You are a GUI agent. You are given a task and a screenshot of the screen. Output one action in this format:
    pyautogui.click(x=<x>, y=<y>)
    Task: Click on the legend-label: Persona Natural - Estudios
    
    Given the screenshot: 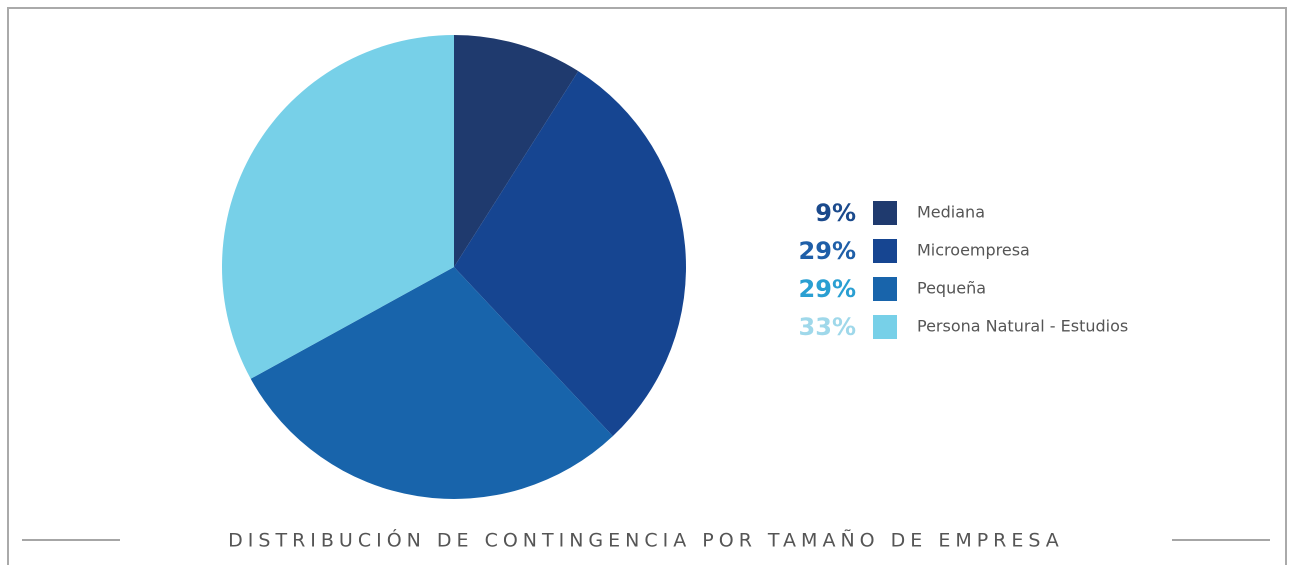 What is the action you would take?
    pyautogui.click(x=1022, y=326)
    